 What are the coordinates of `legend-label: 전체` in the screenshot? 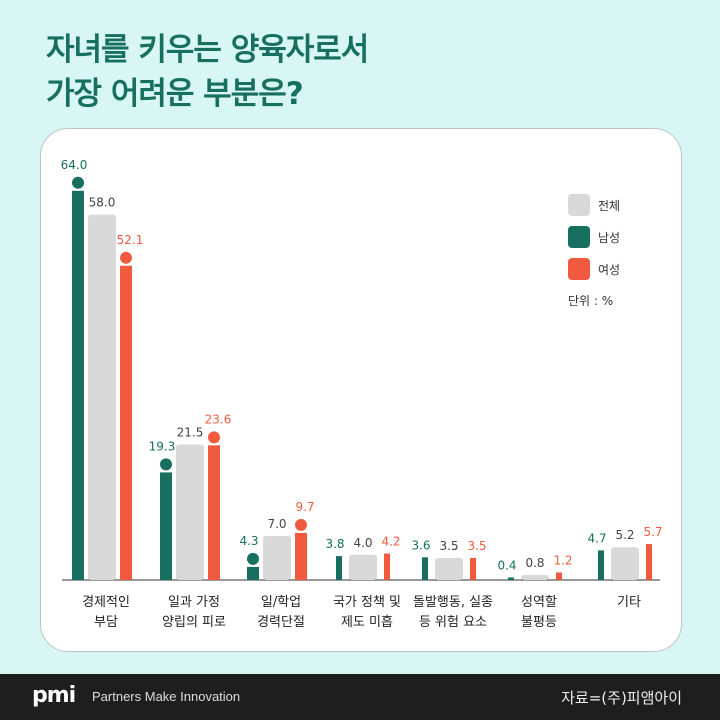 It's located at (609, 206).